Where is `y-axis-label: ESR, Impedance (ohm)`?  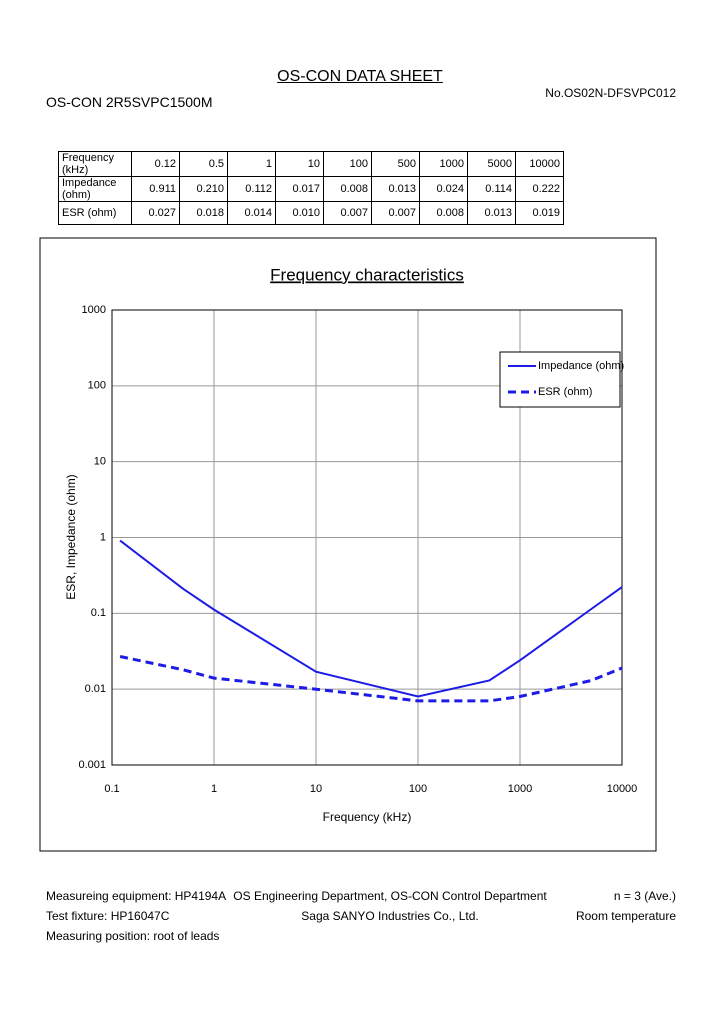 y-axis-label: ESR, Impedance (ohm) is located at coordinates (71, 536).